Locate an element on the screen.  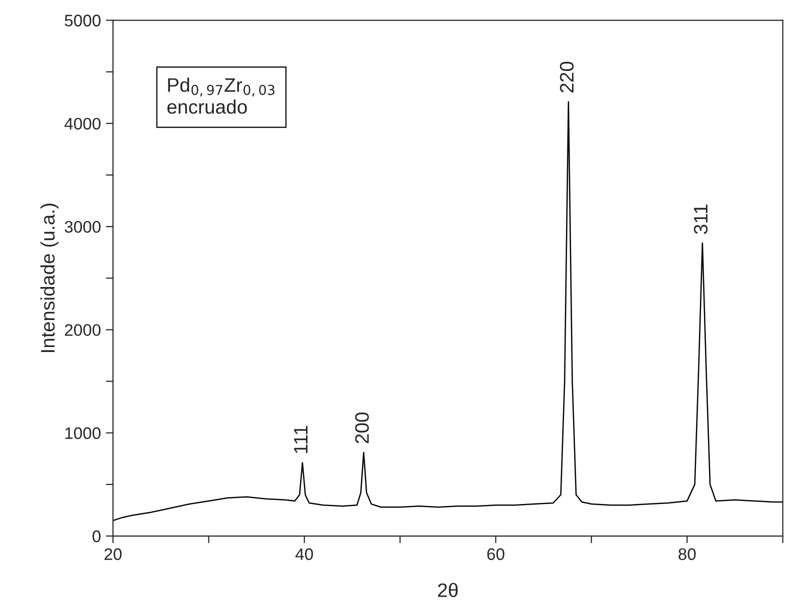
annotation: Pd$_{0,97}$Zr$_{0,03}$ encruado is located at coordinates (220, 96).